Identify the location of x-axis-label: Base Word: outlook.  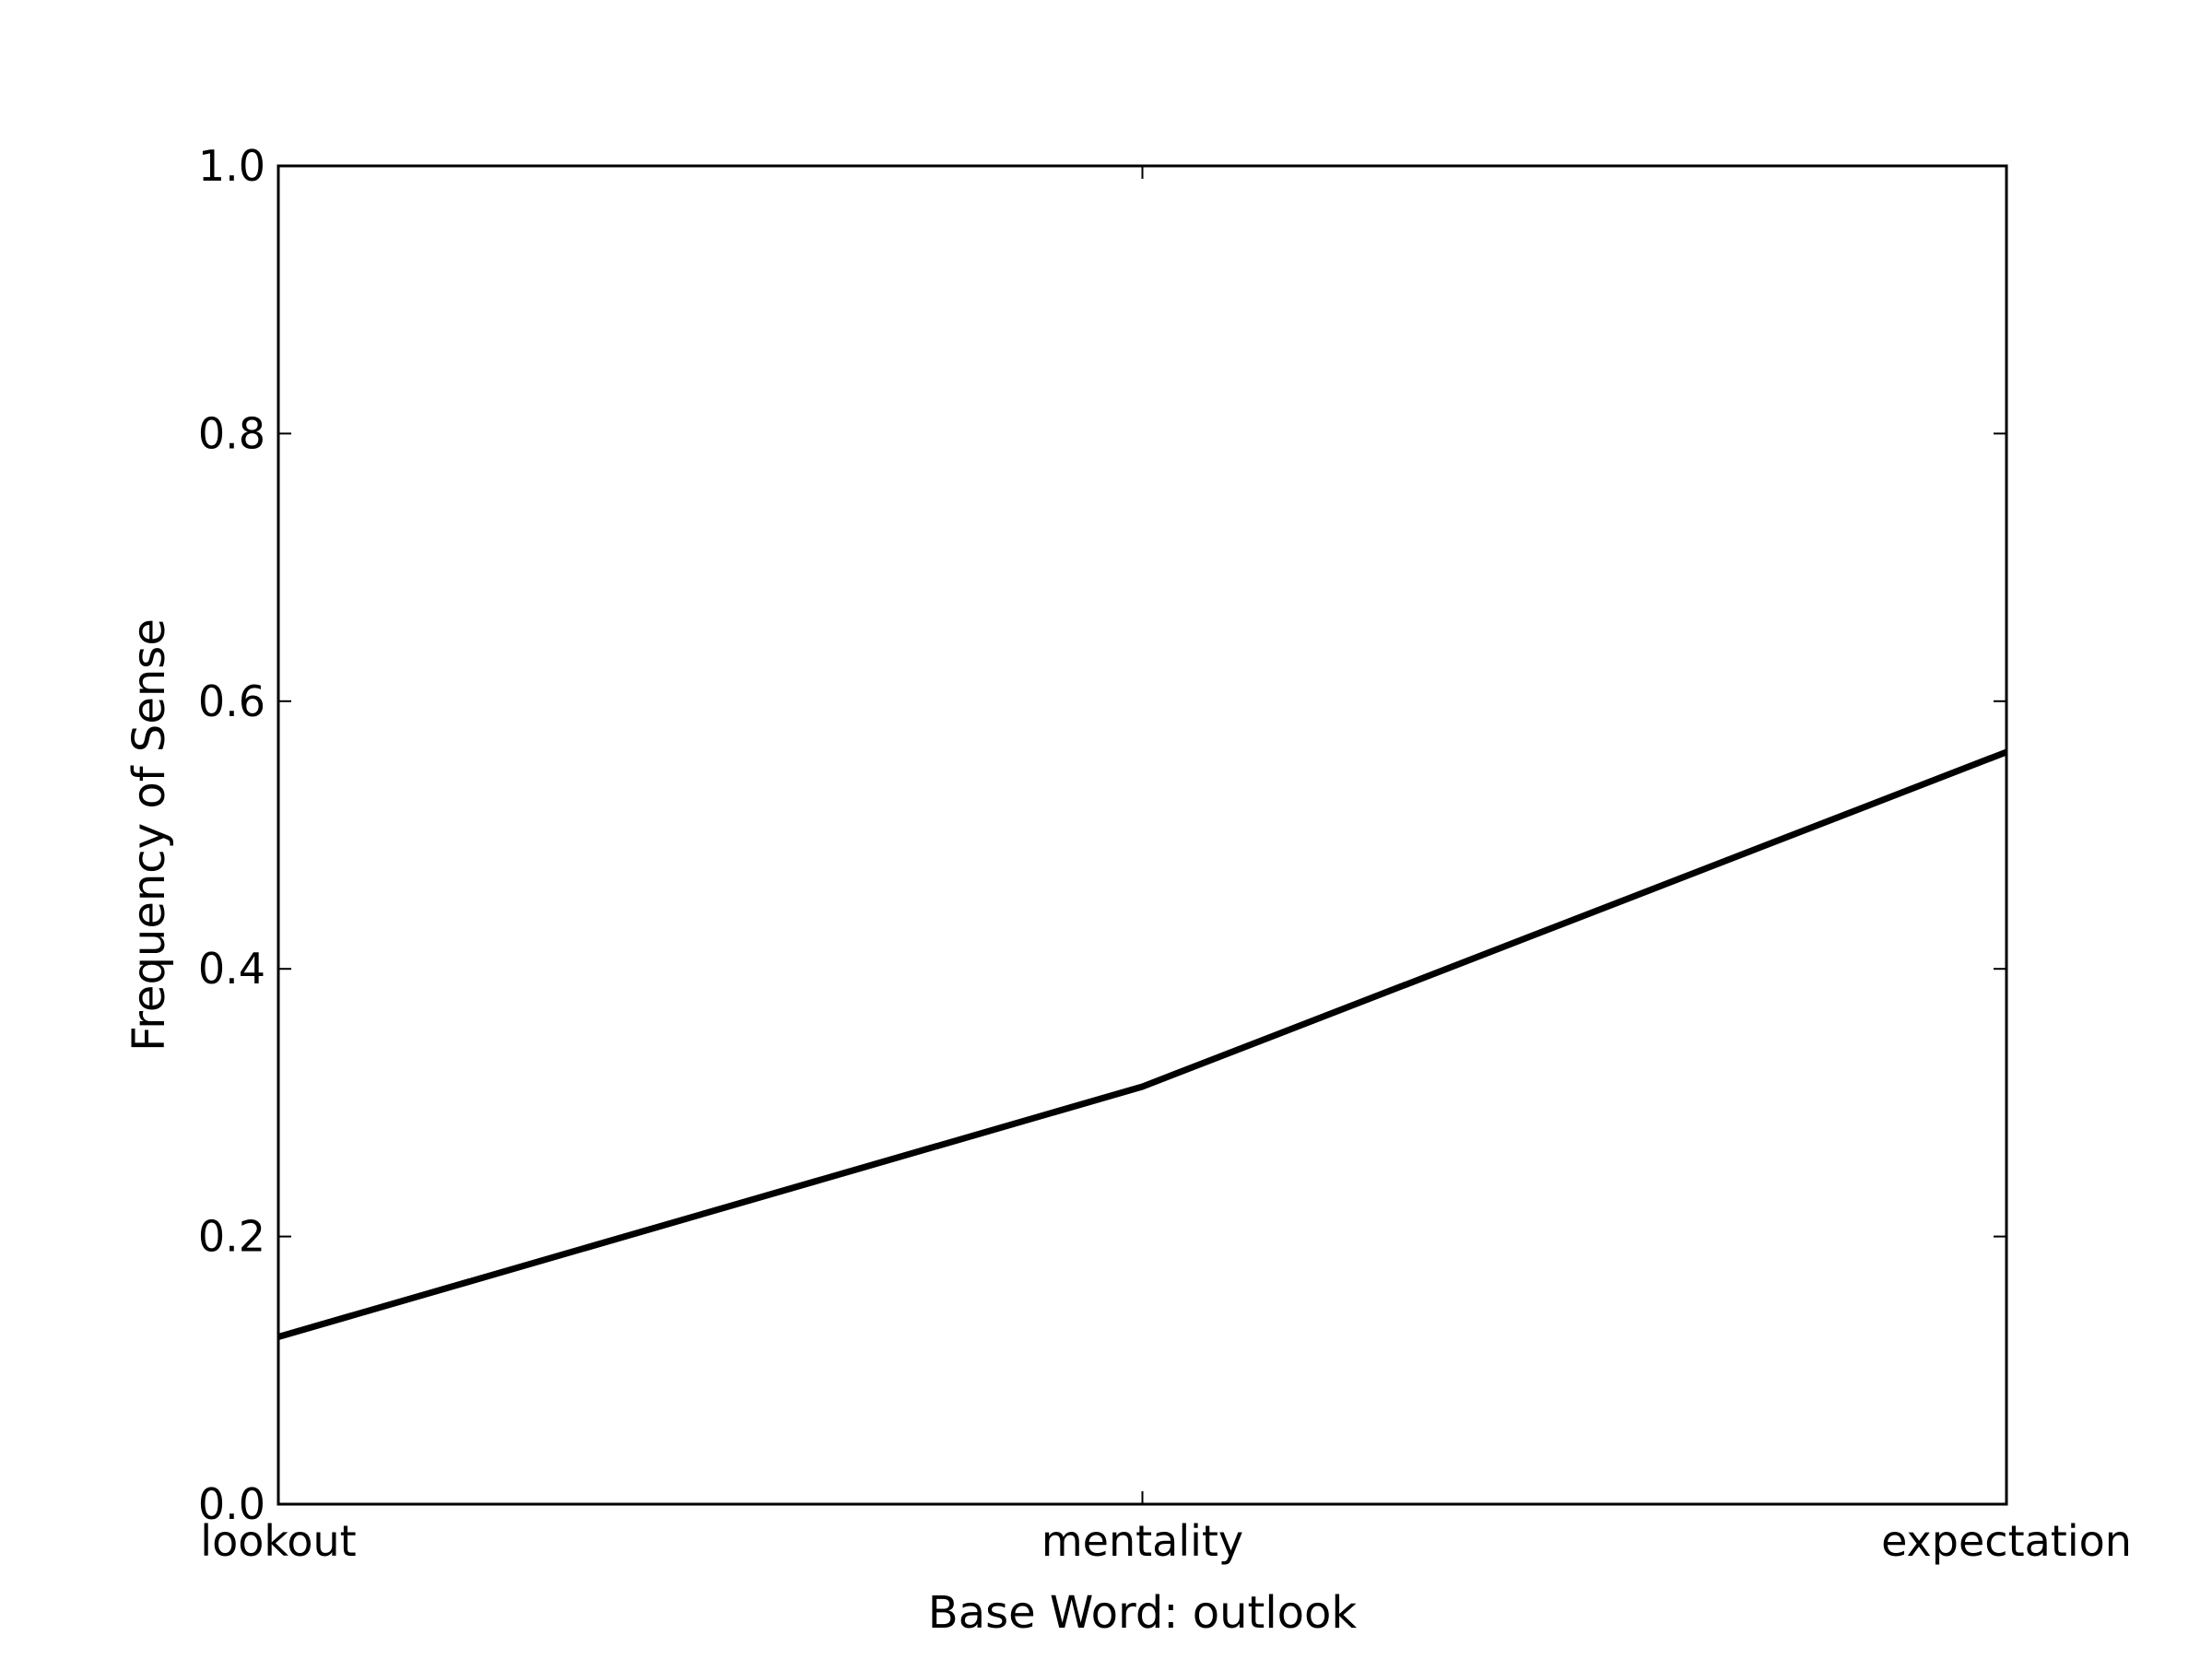
(1143, 1613).